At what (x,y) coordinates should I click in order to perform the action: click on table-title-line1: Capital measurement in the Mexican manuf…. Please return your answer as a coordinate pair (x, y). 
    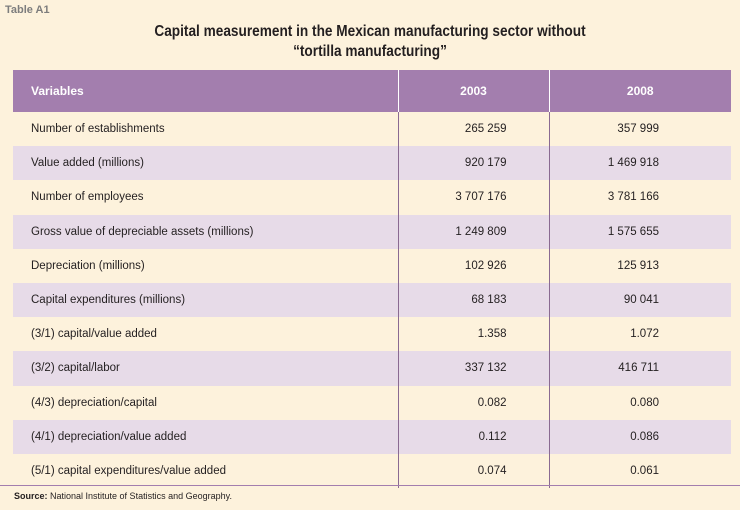
    Looking at the image, I should click on (370, 31).